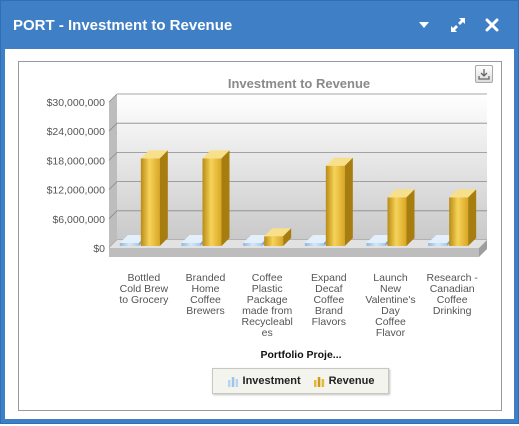 This screenshot has height=426, width=519. What do you see at coordinates (318, 382) in the screenshot?
I see `legend-swatch-revenue` at bounding box center [318, 382].